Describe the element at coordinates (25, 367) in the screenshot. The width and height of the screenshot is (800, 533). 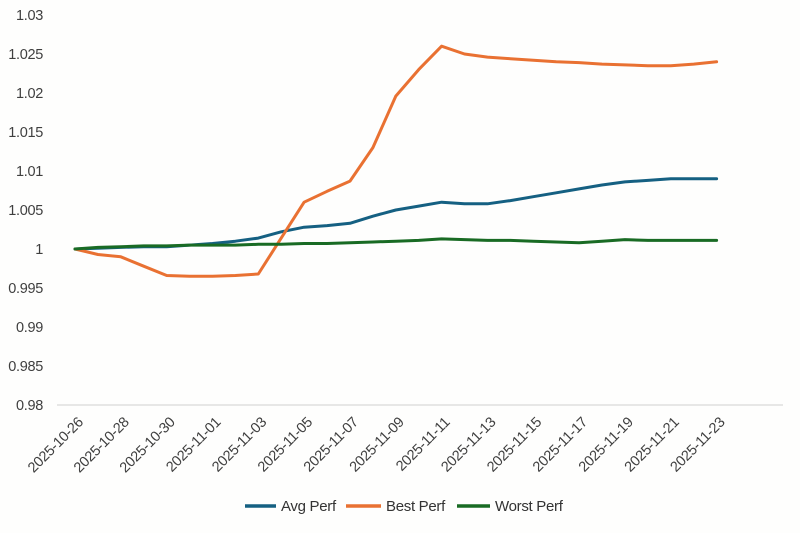
I see `svg-text: 0.985` at that location.